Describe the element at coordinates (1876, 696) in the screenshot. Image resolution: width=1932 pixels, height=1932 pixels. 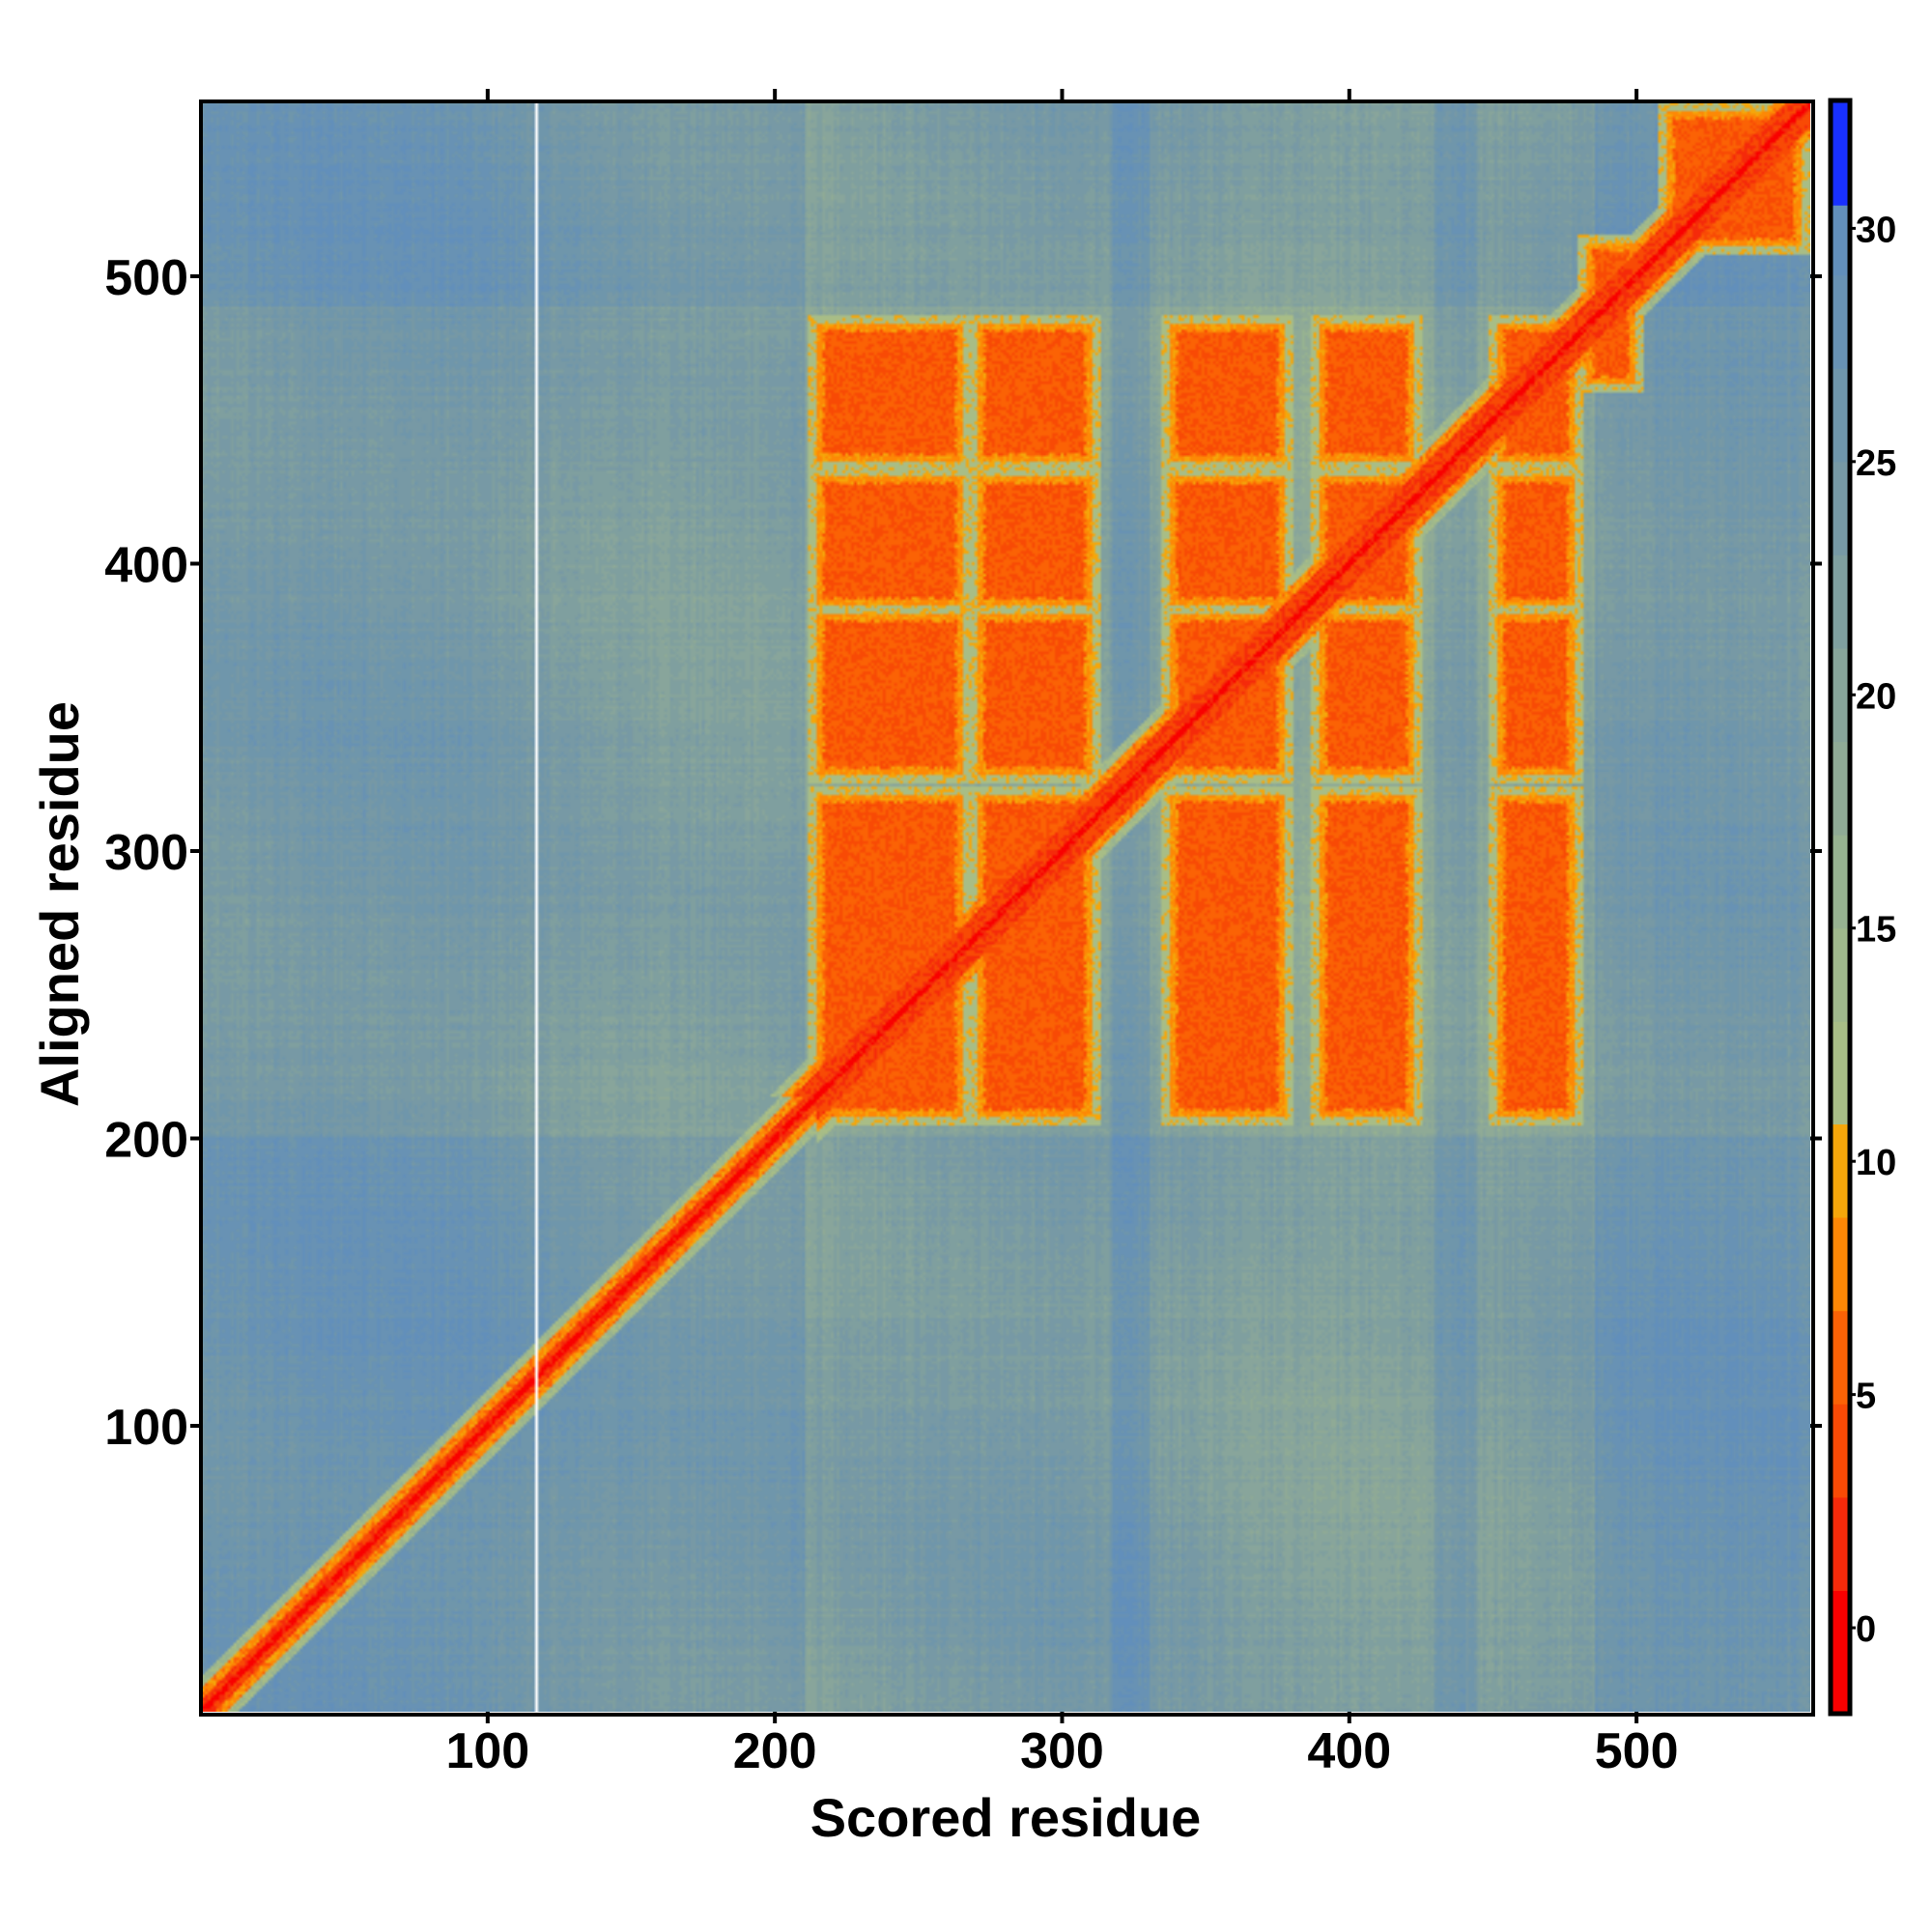
I see `colorbar-tick-label: 20` at that location.